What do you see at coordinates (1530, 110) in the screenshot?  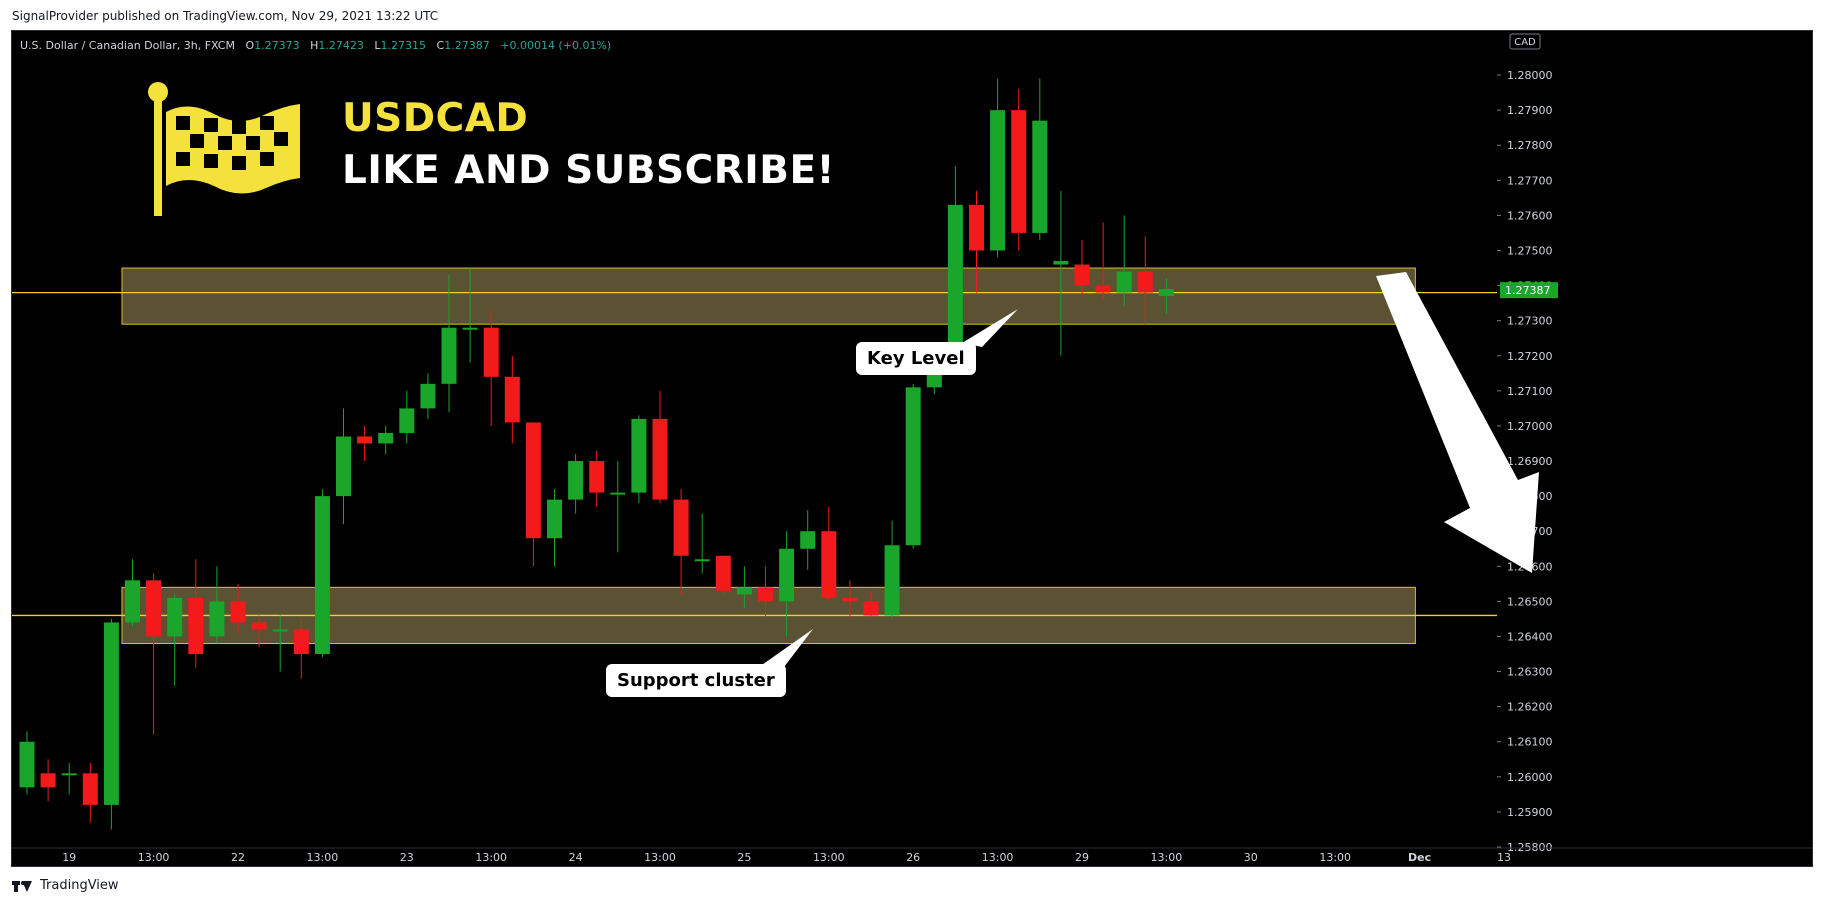 I see `y-tick-label: 1.27900` at bounding box center [1530, 110].